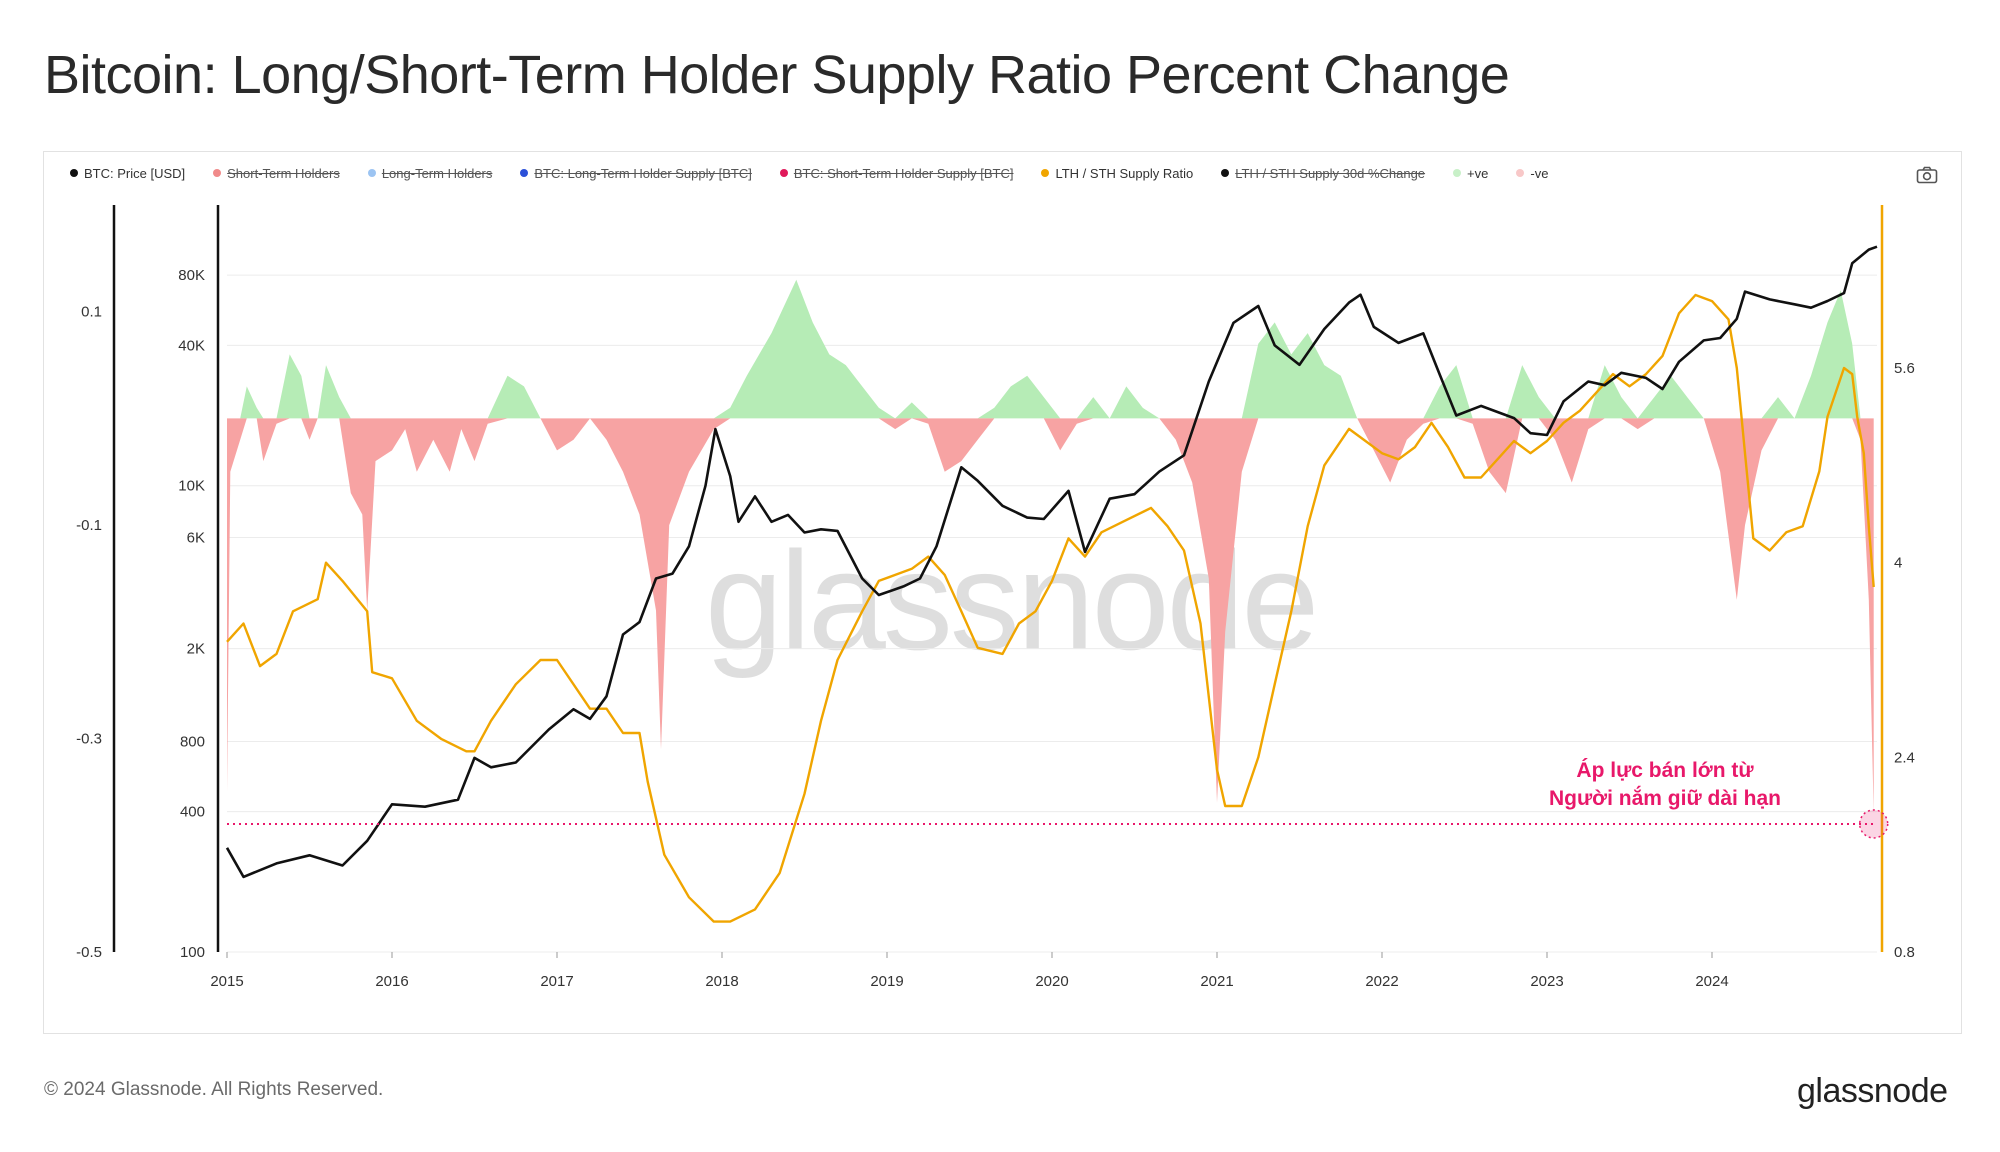 Image resolution: width=2000 pixels, height=1152 pixels. Describe the element at coordinates (1665, 770) in the screenshot. I see `annotation-line-1: Áp lực bán lớn từ` at that location.